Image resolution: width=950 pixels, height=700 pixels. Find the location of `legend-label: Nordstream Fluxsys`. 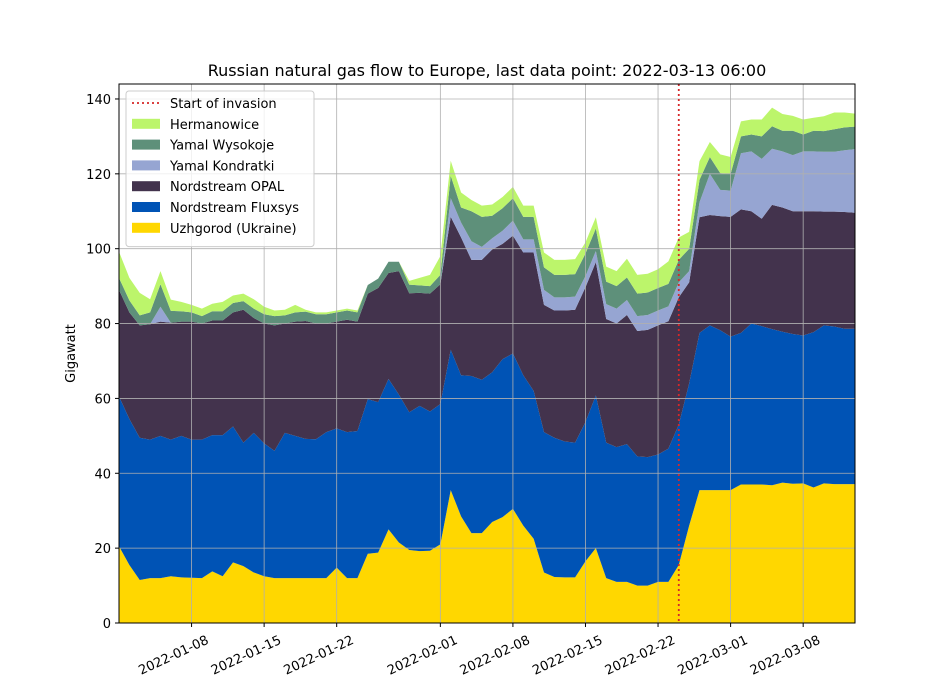

legend-label: Nordstream Fluxsys is located at coordinates (234, 208).